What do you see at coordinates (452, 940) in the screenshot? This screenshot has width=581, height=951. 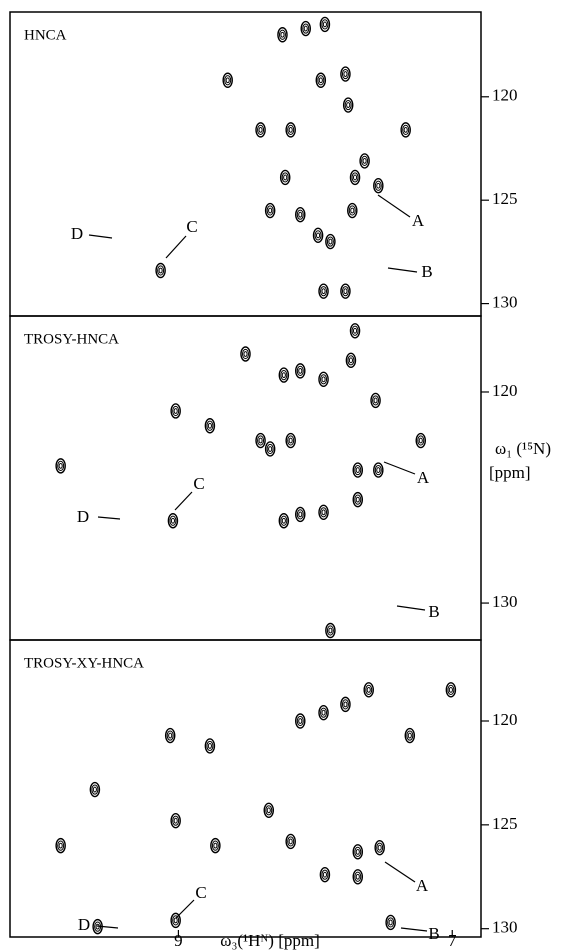 I see `x-tick-label: 7` at bounding box center [452, 940].